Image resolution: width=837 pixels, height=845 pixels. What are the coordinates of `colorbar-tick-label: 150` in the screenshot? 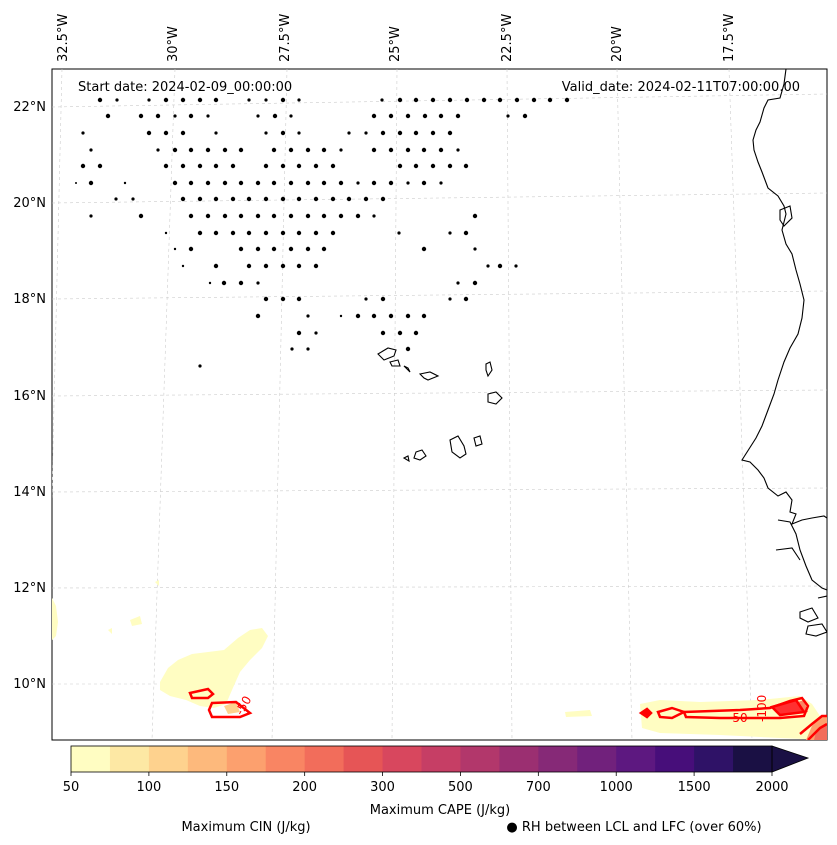 It's located at (226, 787).